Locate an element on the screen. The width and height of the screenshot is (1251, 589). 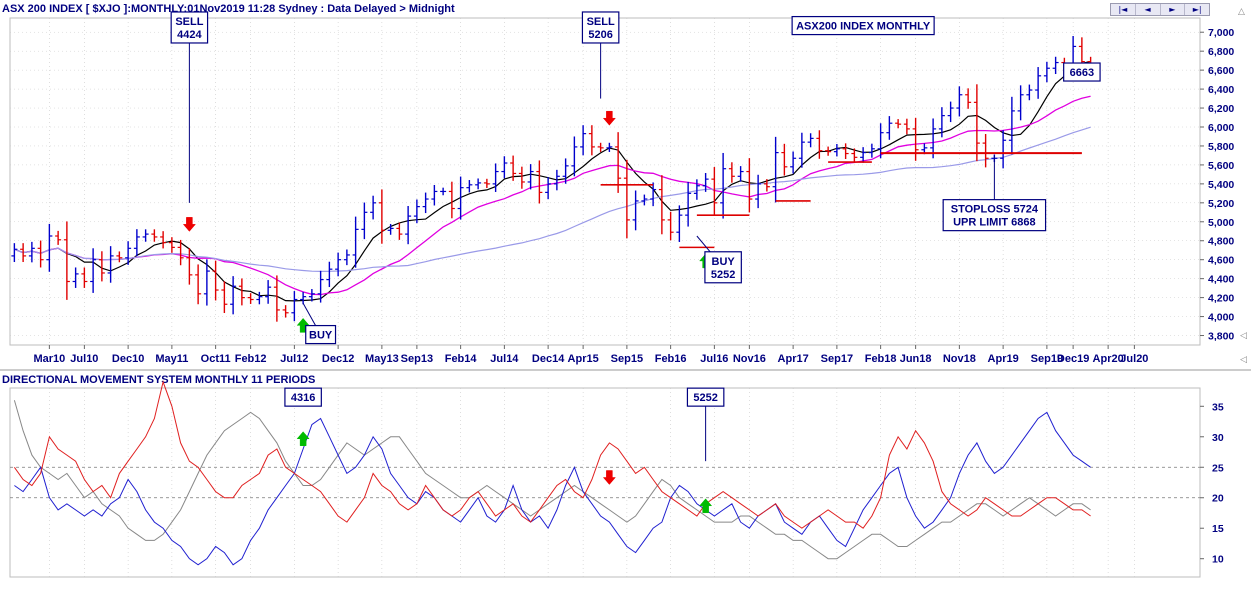
annotation-2-box is located at coordinates (863, 25).